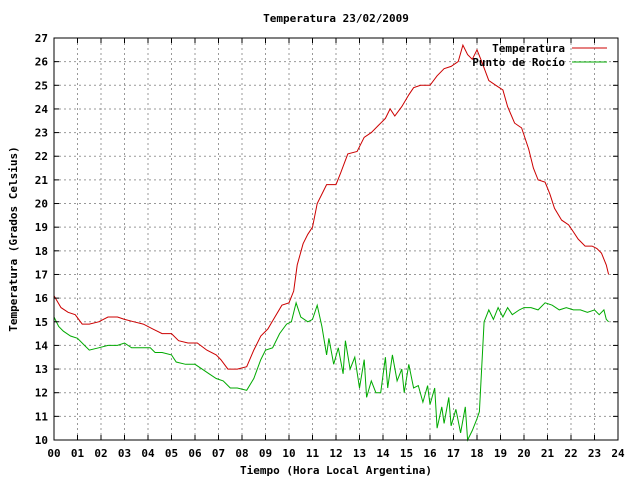 The image size is (640, 480). Describe the element at coordinates (42, 345) in the screenshot. I see `y-tick-label: 14` at that location.